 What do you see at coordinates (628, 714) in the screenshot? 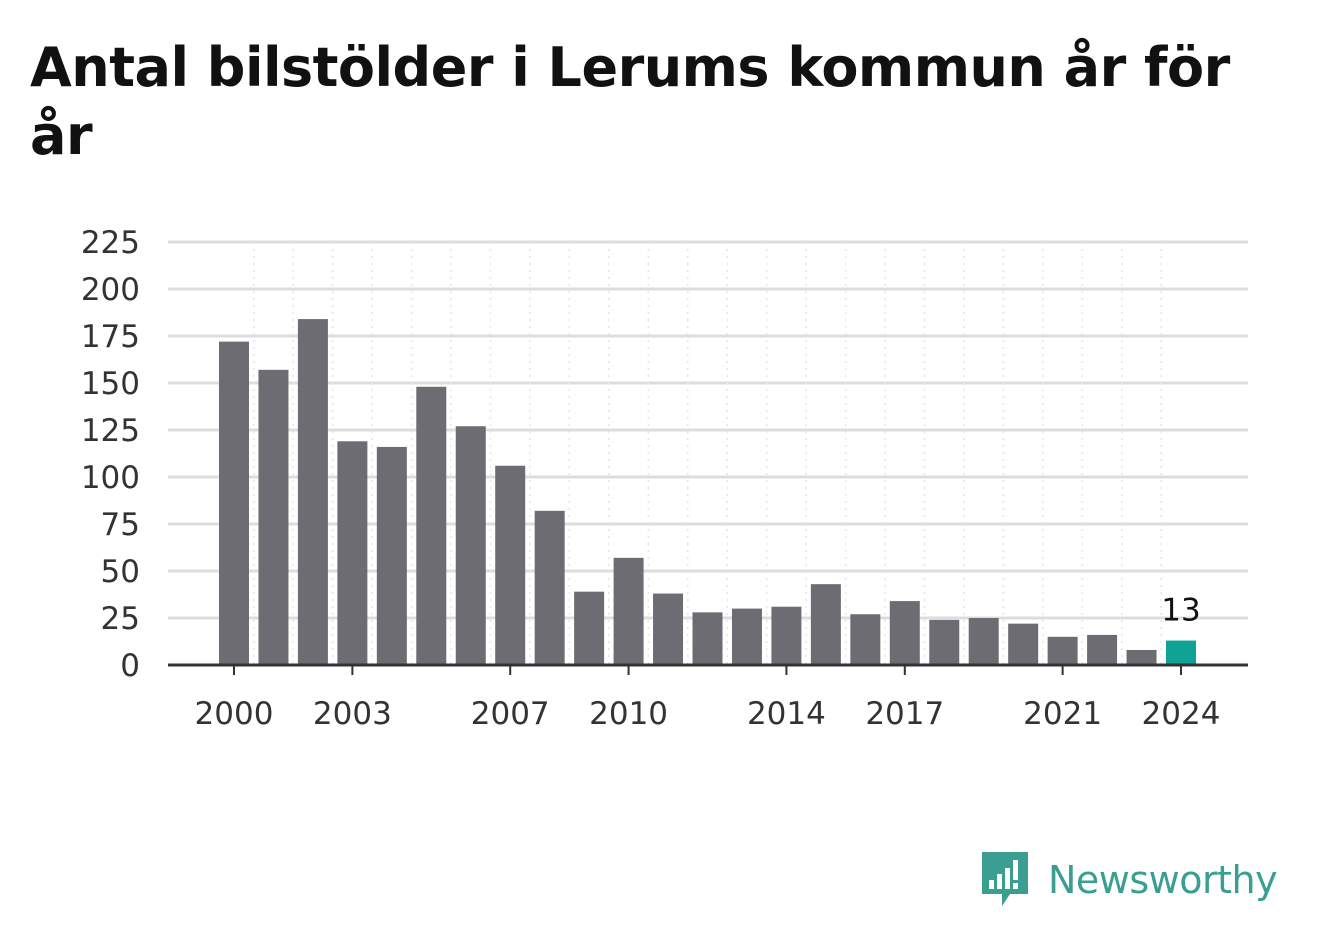
I see `x-tick-label: 2010` at bounding box center [628, 714].